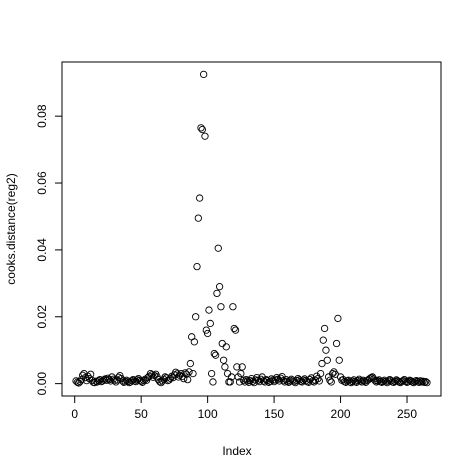 This screenshot has height=474, width=474. What do you see at coordinates (274, 414) in the screenshot?
I see `x-tick-label: 150` at bounding box center [274, 414].